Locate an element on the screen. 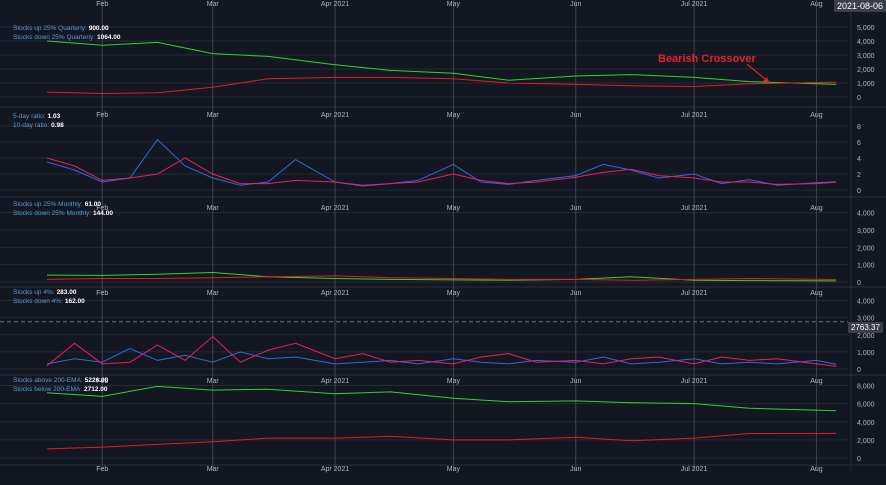 The height and width of the screenshot is (485, 886). legend-label: Stocks down 25% Quarterly: is located at coordinates (54, 37).